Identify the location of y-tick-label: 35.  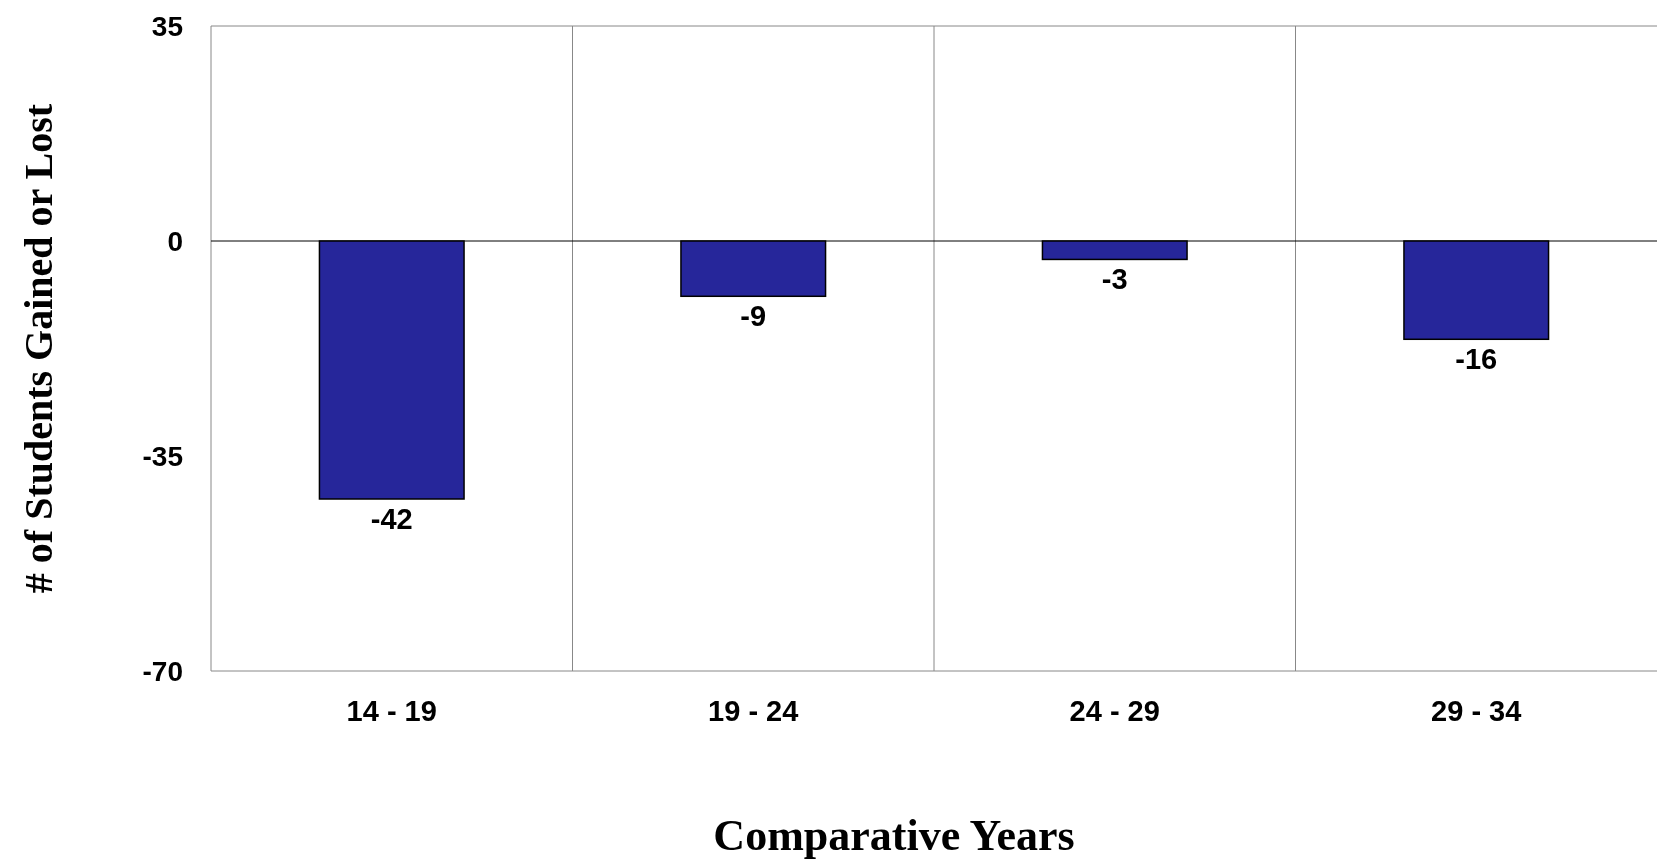
(167, 26).